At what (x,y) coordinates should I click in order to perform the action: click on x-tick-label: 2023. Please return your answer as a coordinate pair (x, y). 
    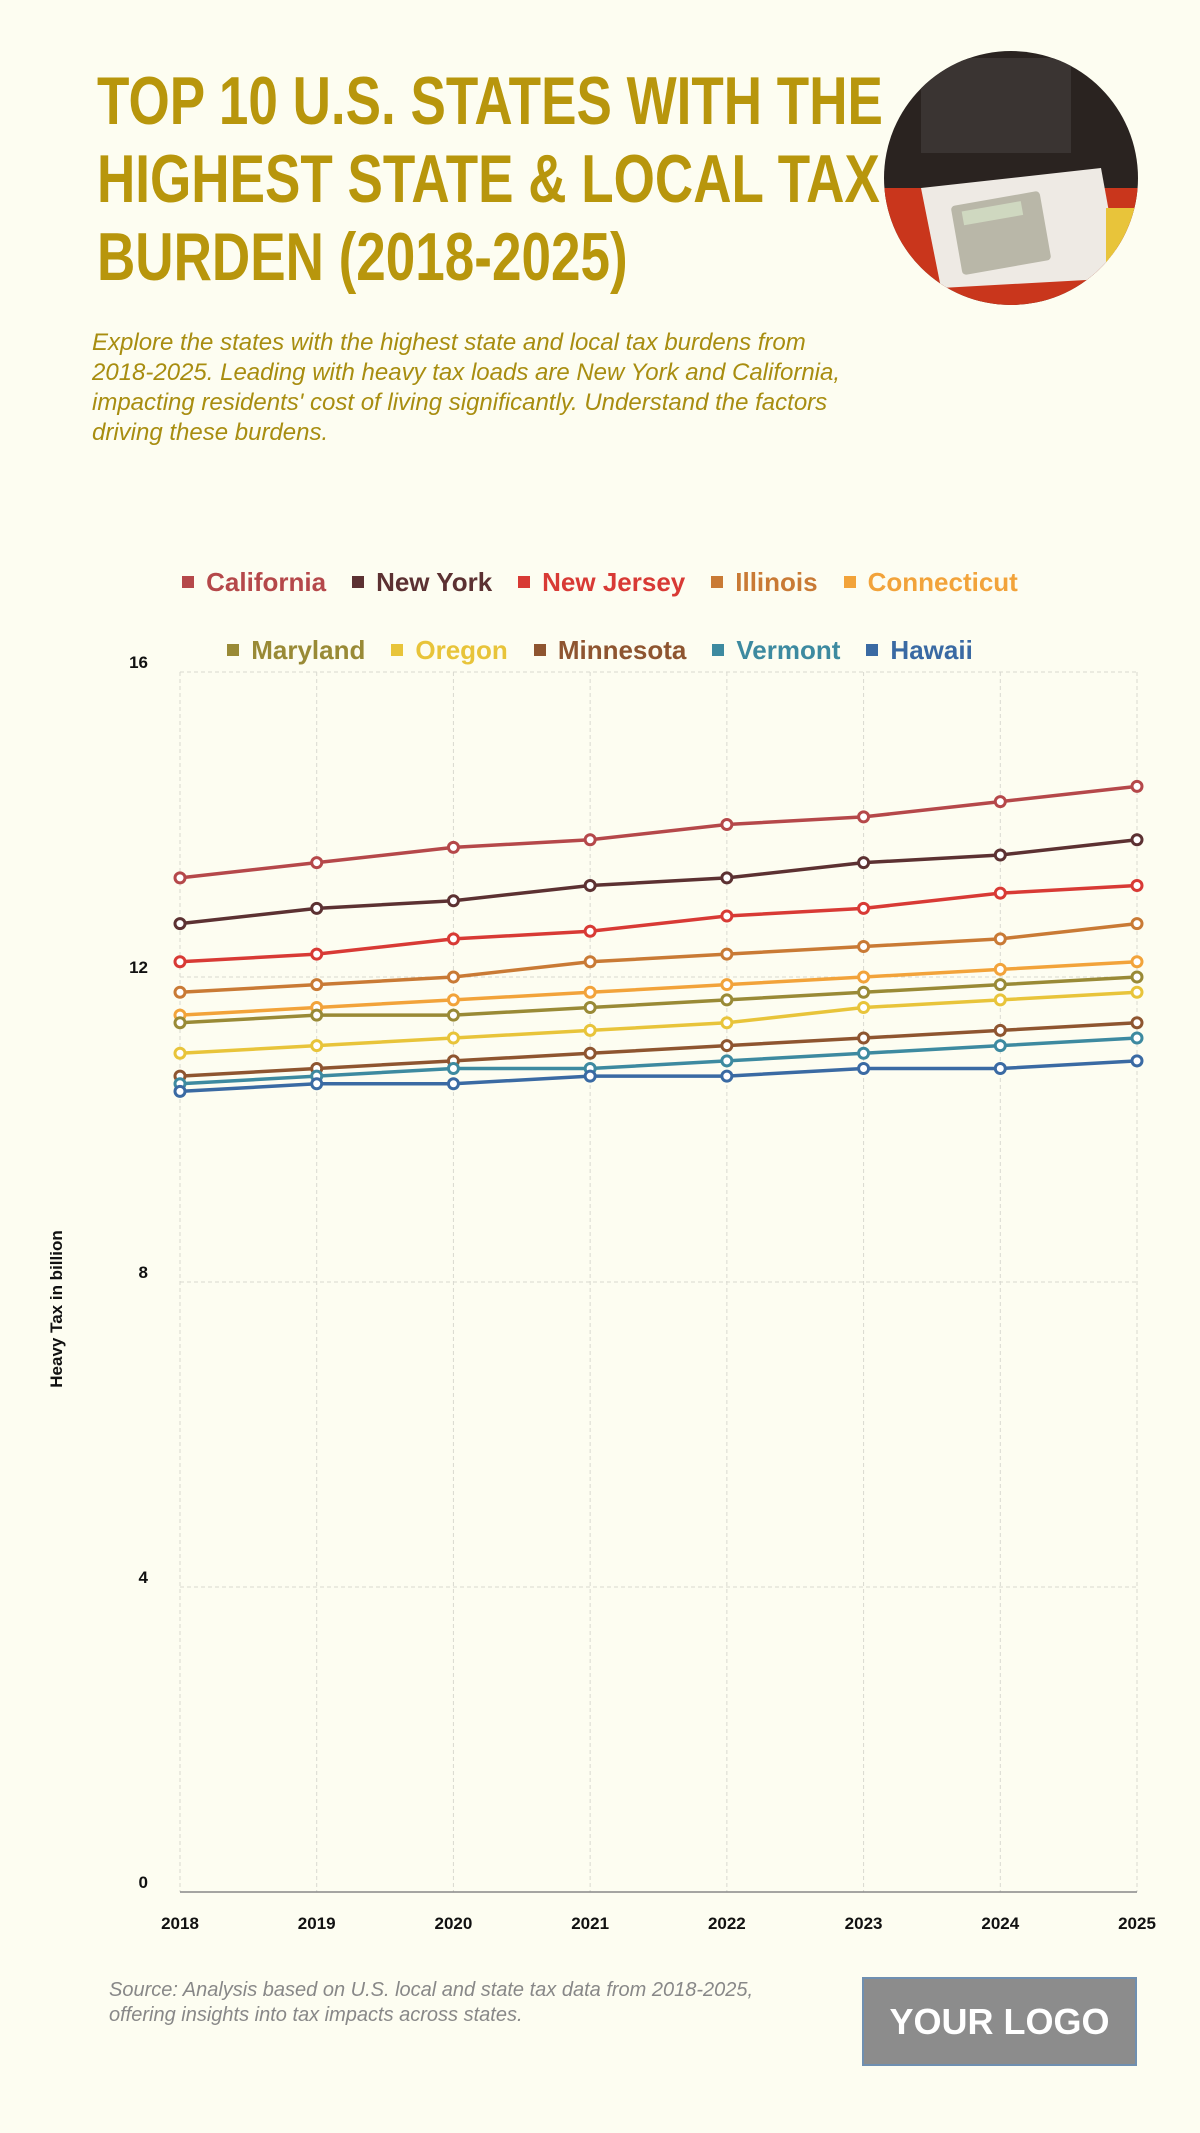
    Looking at the image, I should click on (864, 1923).